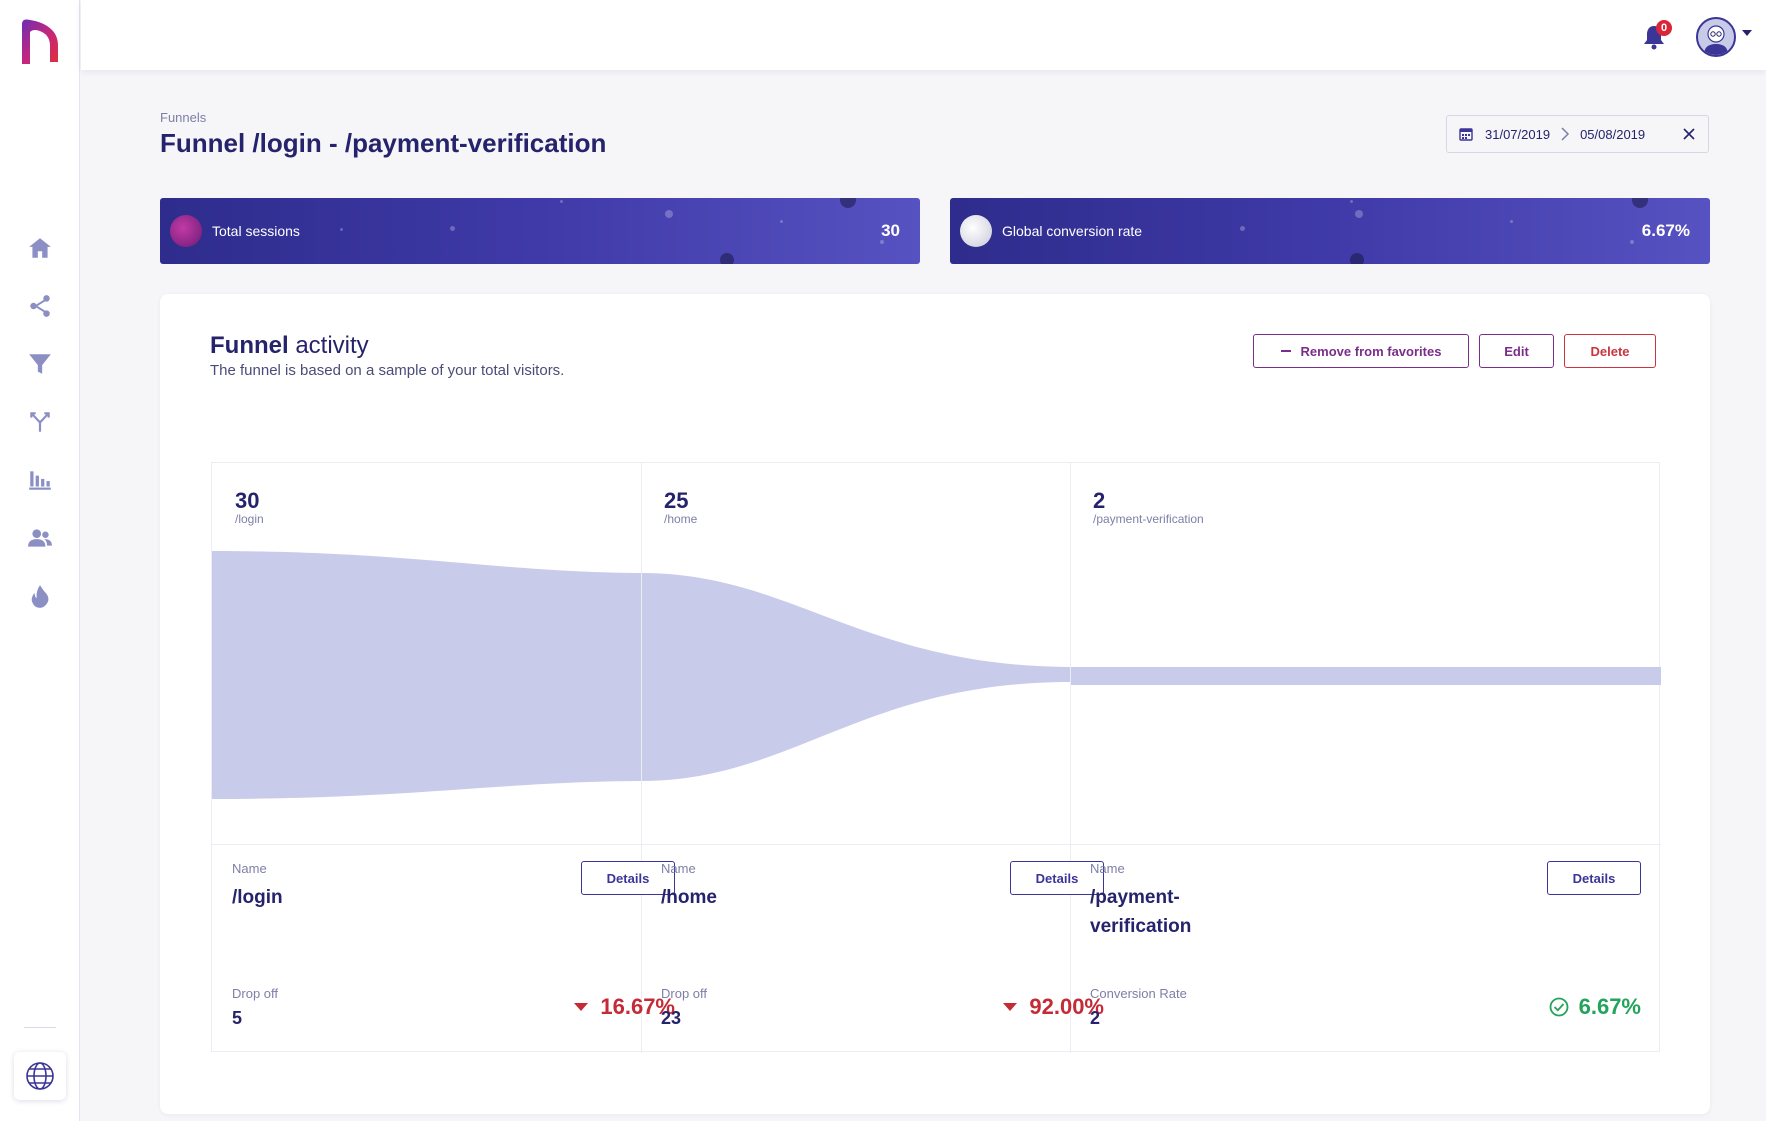  What do you see at coordinates (676, 500) in the screenshot?
I see `step-count: 25` at bounding box center [676, 500].